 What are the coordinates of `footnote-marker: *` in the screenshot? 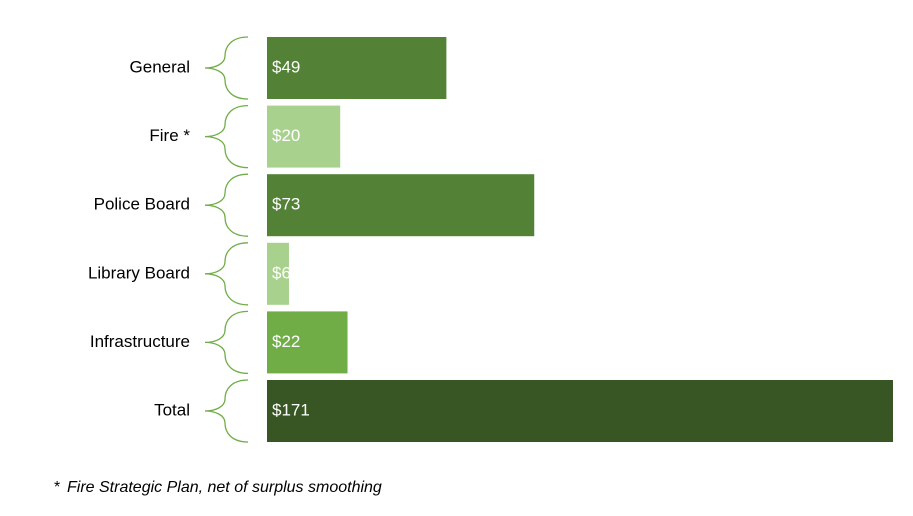 It's located at (57, 487).